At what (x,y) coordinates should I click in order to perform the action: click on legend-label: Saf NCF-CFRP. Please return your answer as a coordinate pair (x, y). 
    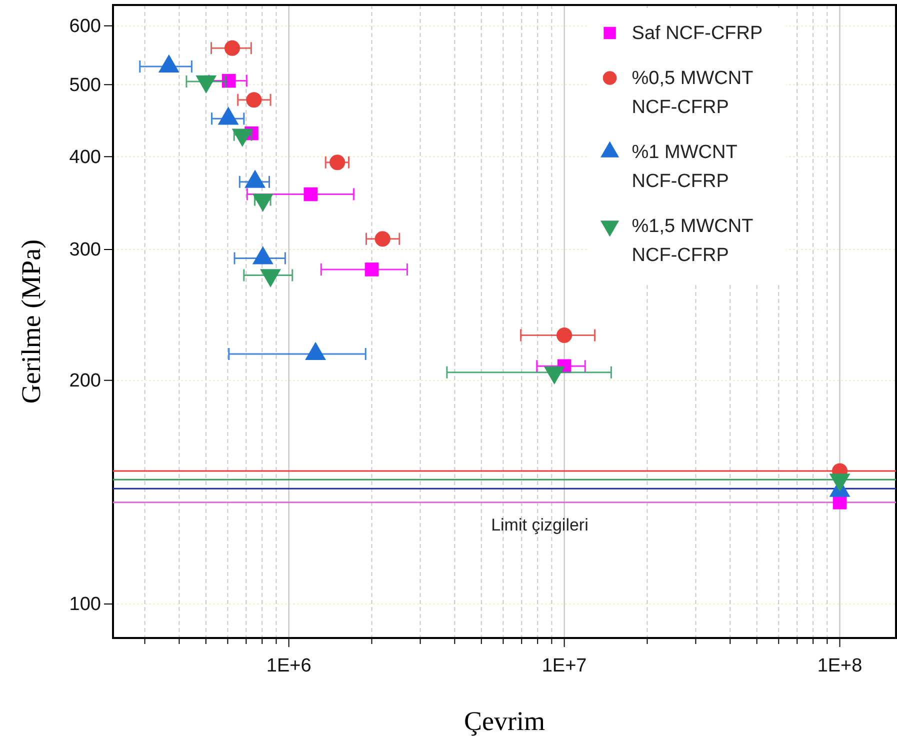
    Looking at the image, I should click on (697, 33).